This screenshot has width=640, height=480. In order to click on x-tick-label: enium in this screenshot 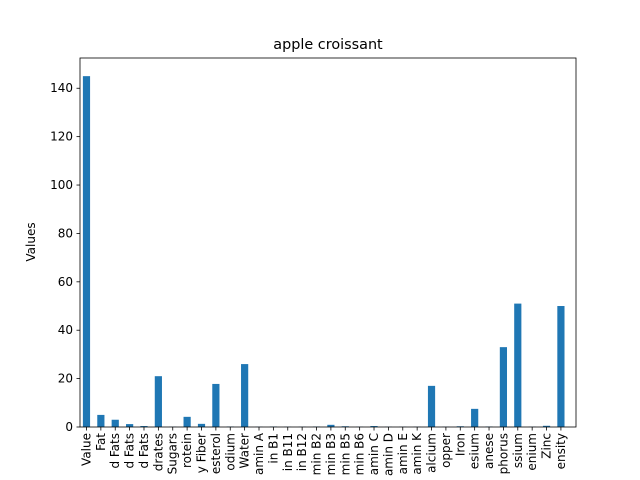, I will do `click(532, 452)`.